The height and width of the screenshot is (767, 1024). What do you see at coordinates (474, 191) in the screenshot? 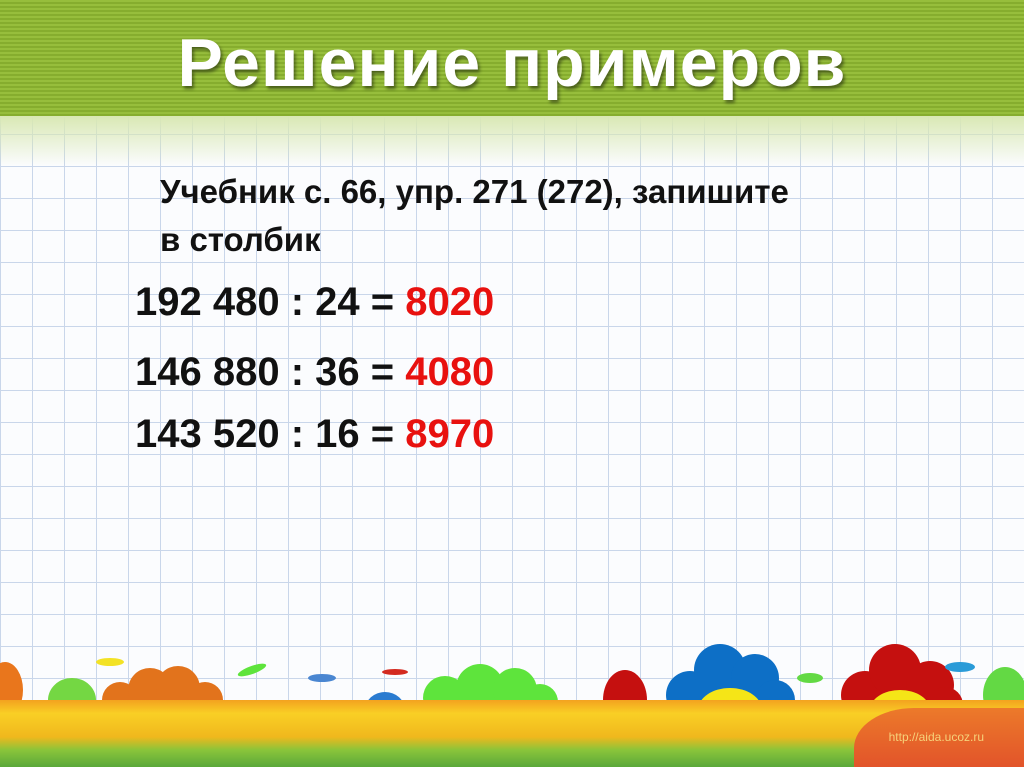
I see `task-line-1: Учебник с. 66, упр. 271 (272), запишите` at bounding box center [474, 191].